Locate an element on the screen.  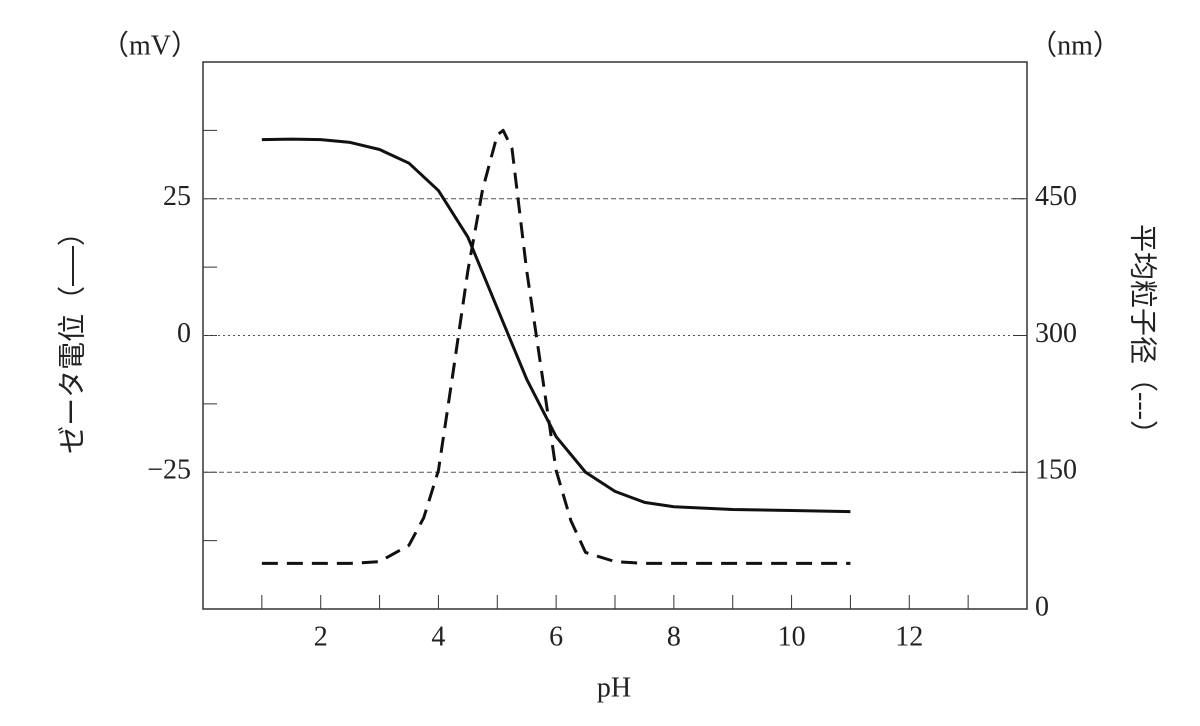
y2-tick-label: 0 is located at coordinates (1042, 606).